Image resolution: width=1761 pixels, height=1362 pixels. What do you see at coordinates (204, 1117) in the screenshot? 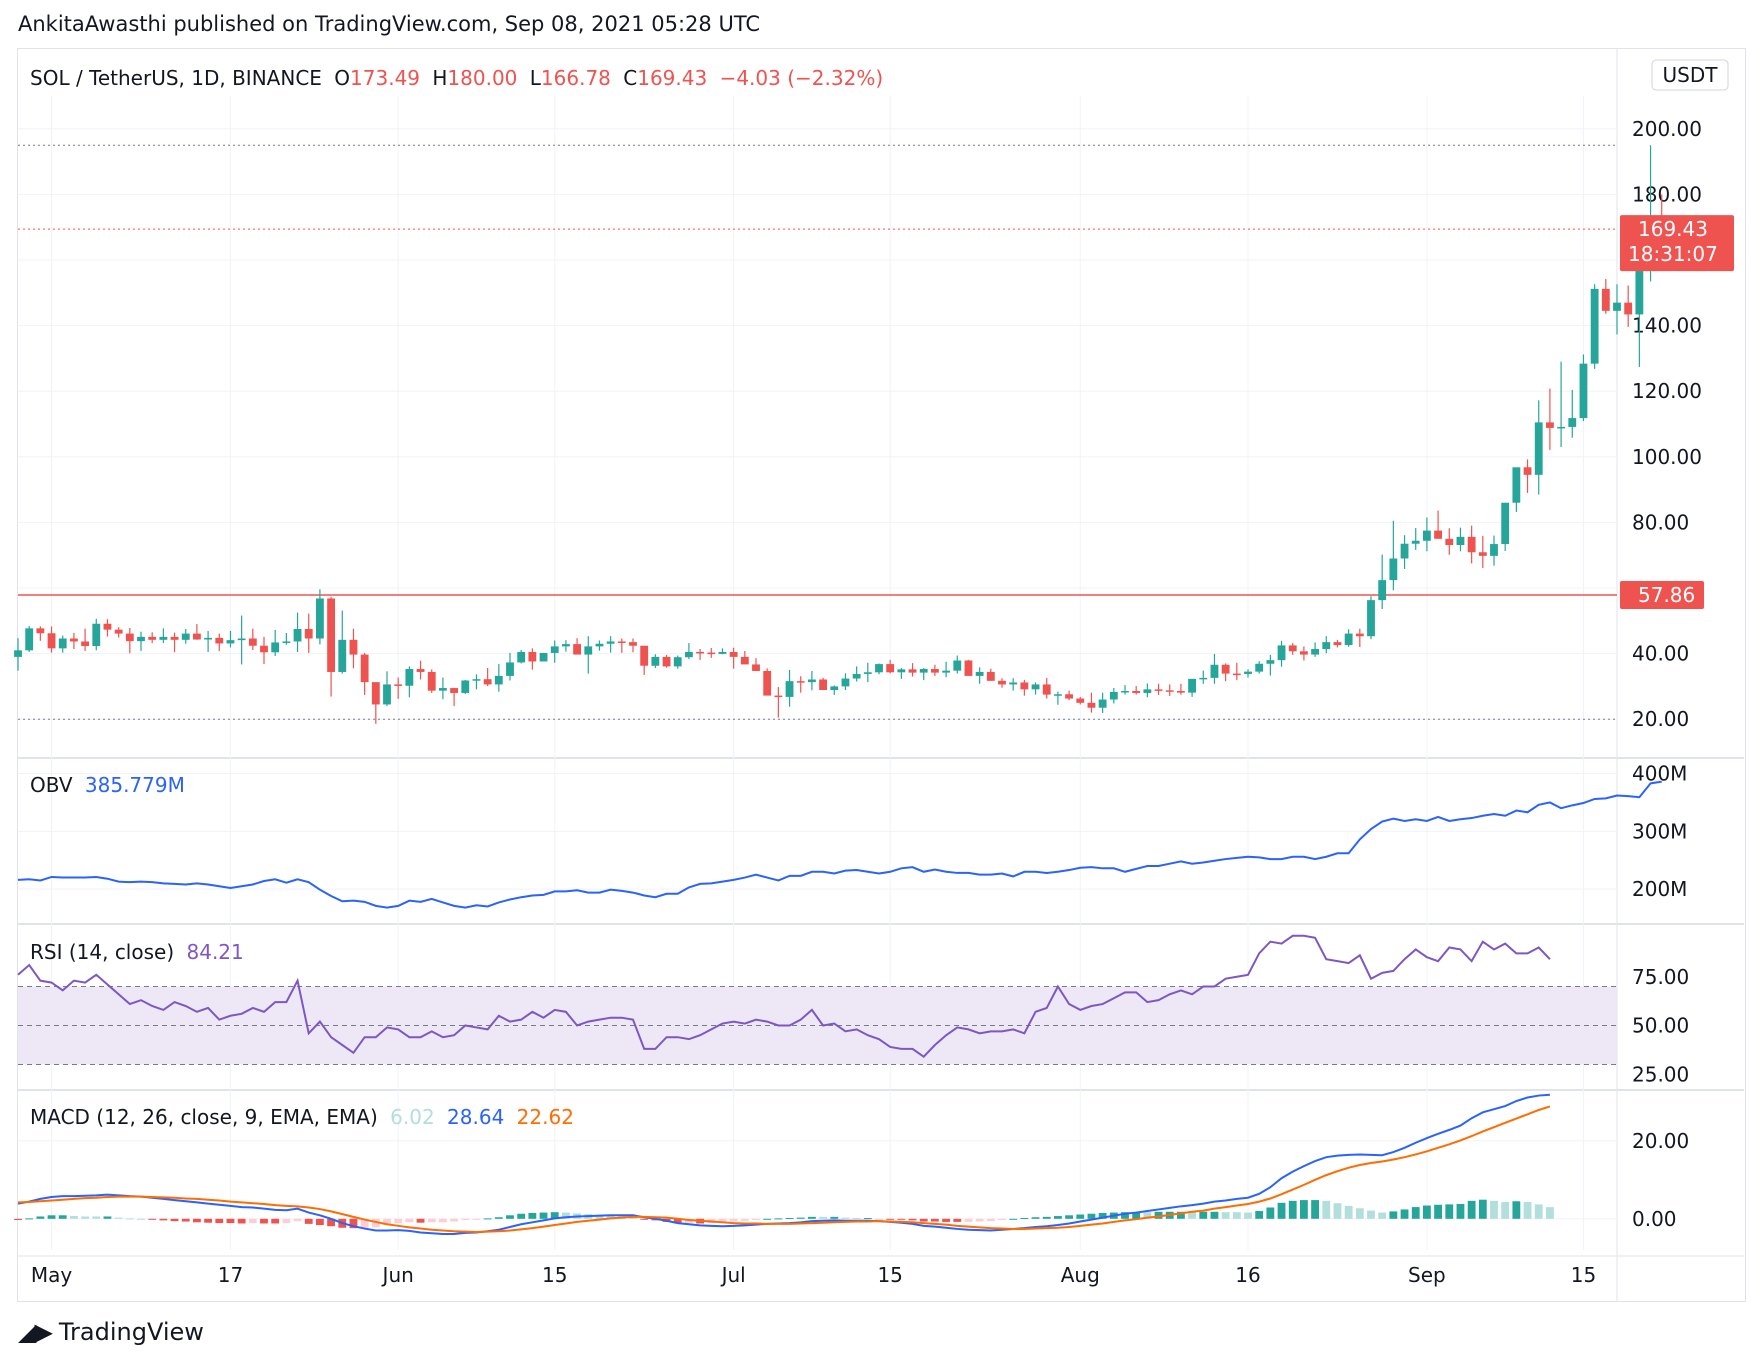
I see `macd-name: MACD (12, 26, close, 9, EMA, EMA)` at bounding box center [204, 1117].